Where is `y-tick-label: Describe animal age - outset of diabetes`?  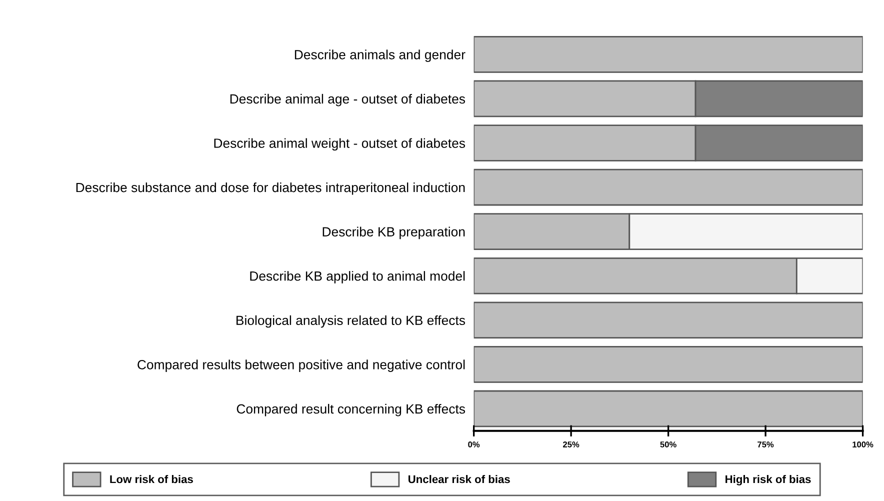
y-tick-label: Describe animal age - outset of diabetes is located at coordinates (348, 100).